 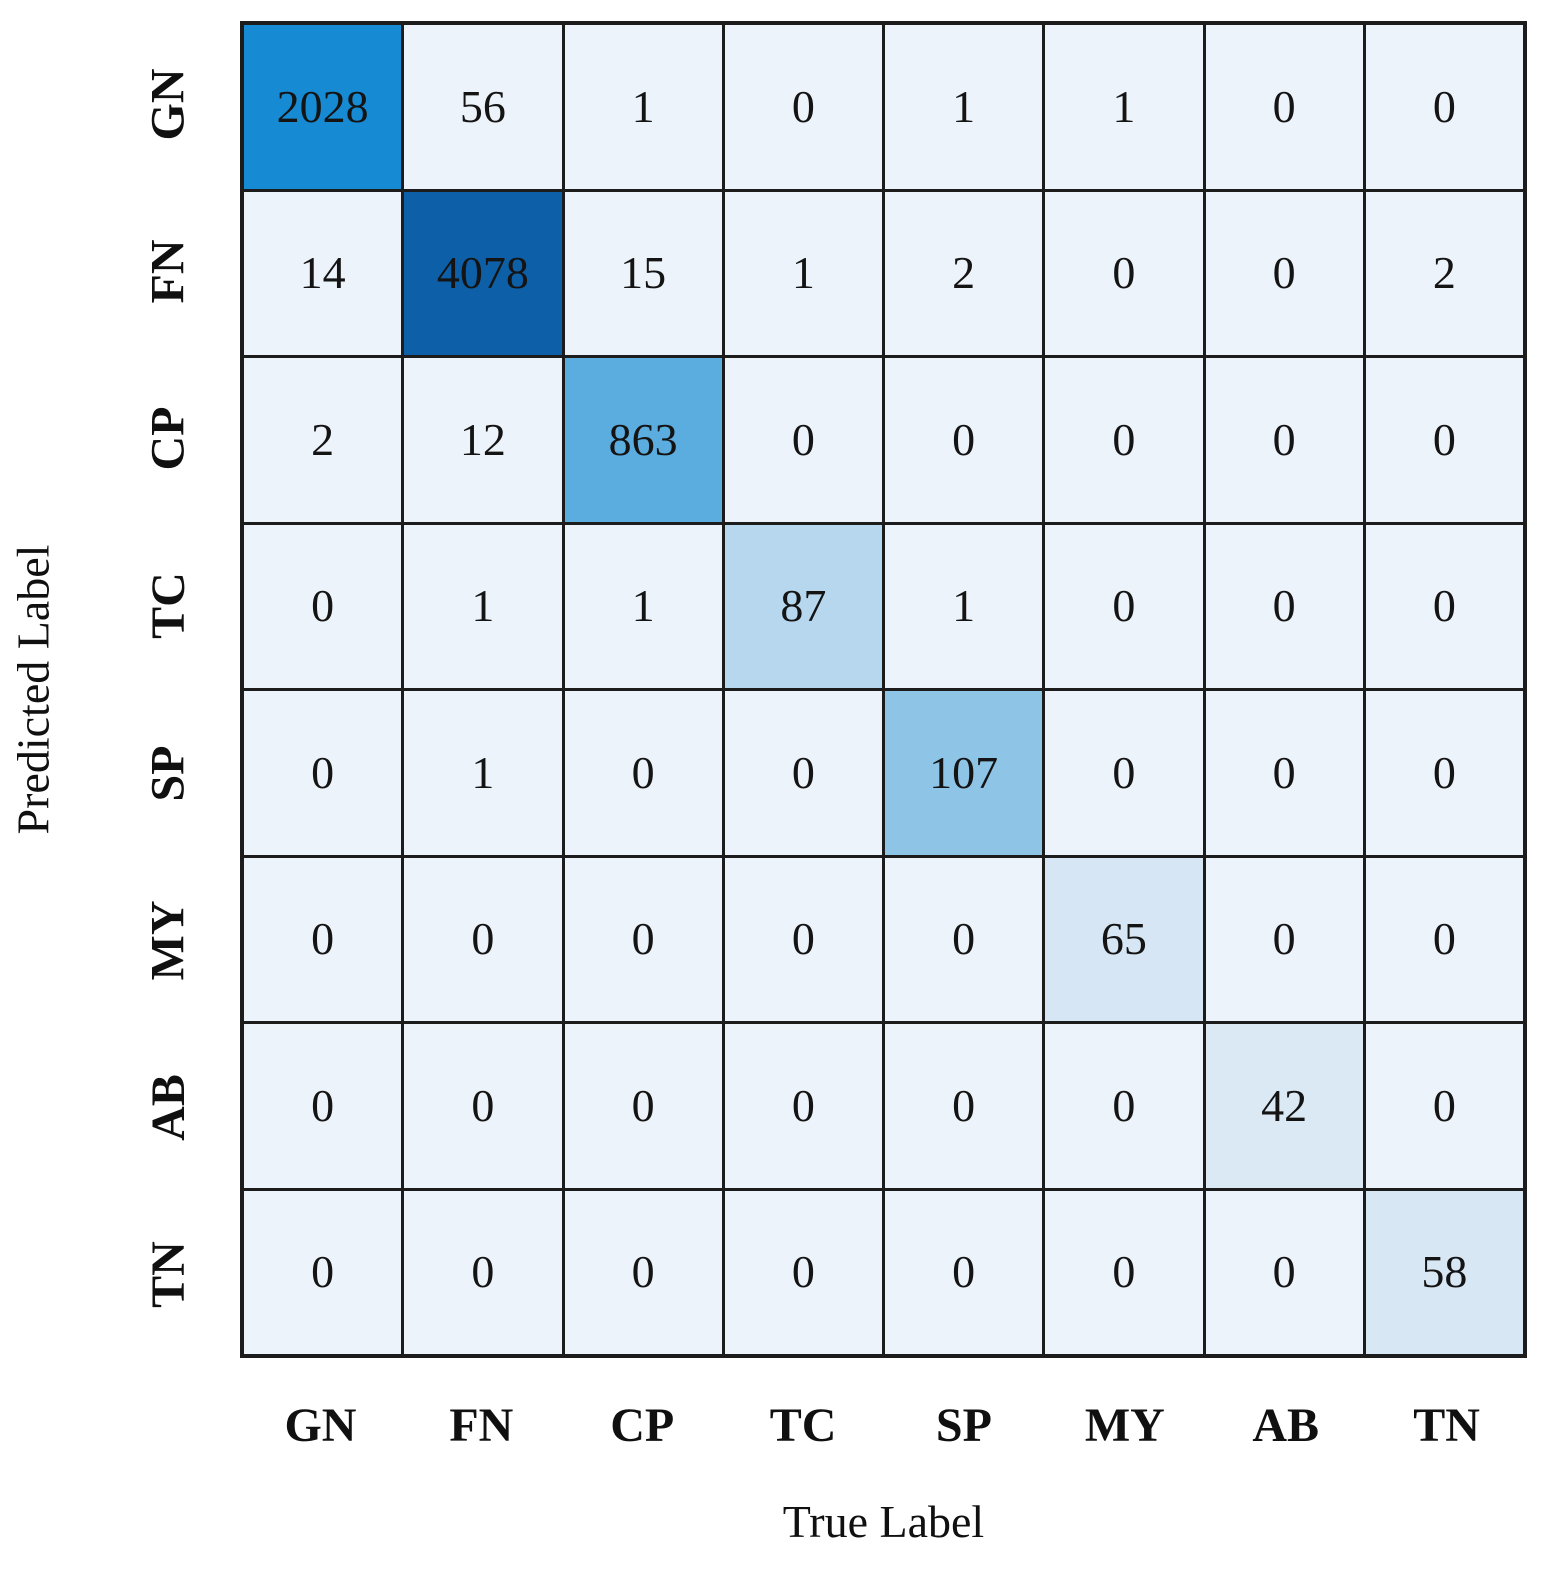 I want to click on y-tick-label: GN, so click(x=168, y=104).